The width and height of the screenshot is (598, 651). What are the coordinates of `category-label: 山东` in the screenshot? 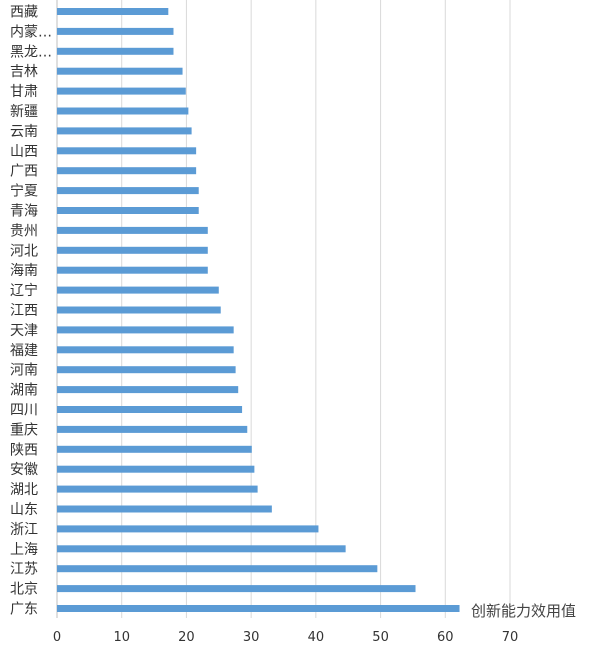 It's located at (24, 510).